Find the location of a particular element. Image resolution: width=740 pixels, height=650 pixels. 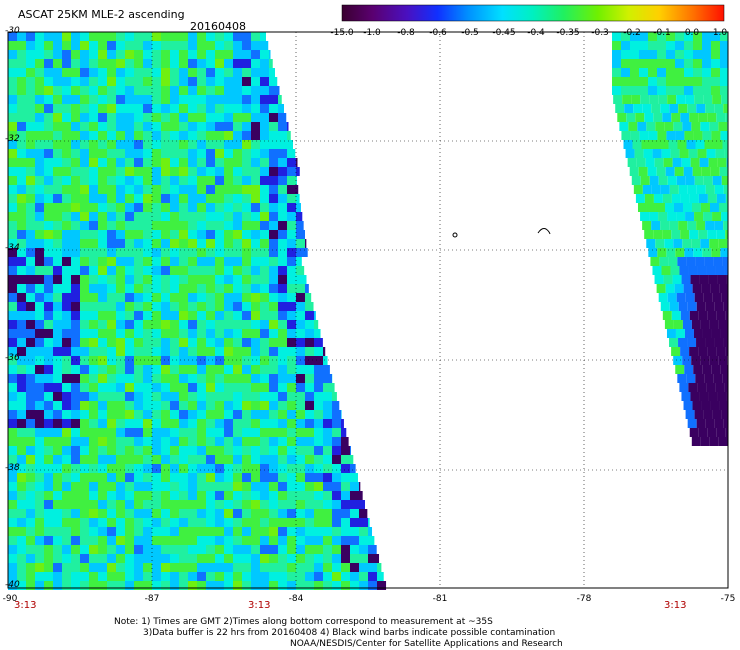

island-robinson-crusoe is located at coordinates (544, 231).